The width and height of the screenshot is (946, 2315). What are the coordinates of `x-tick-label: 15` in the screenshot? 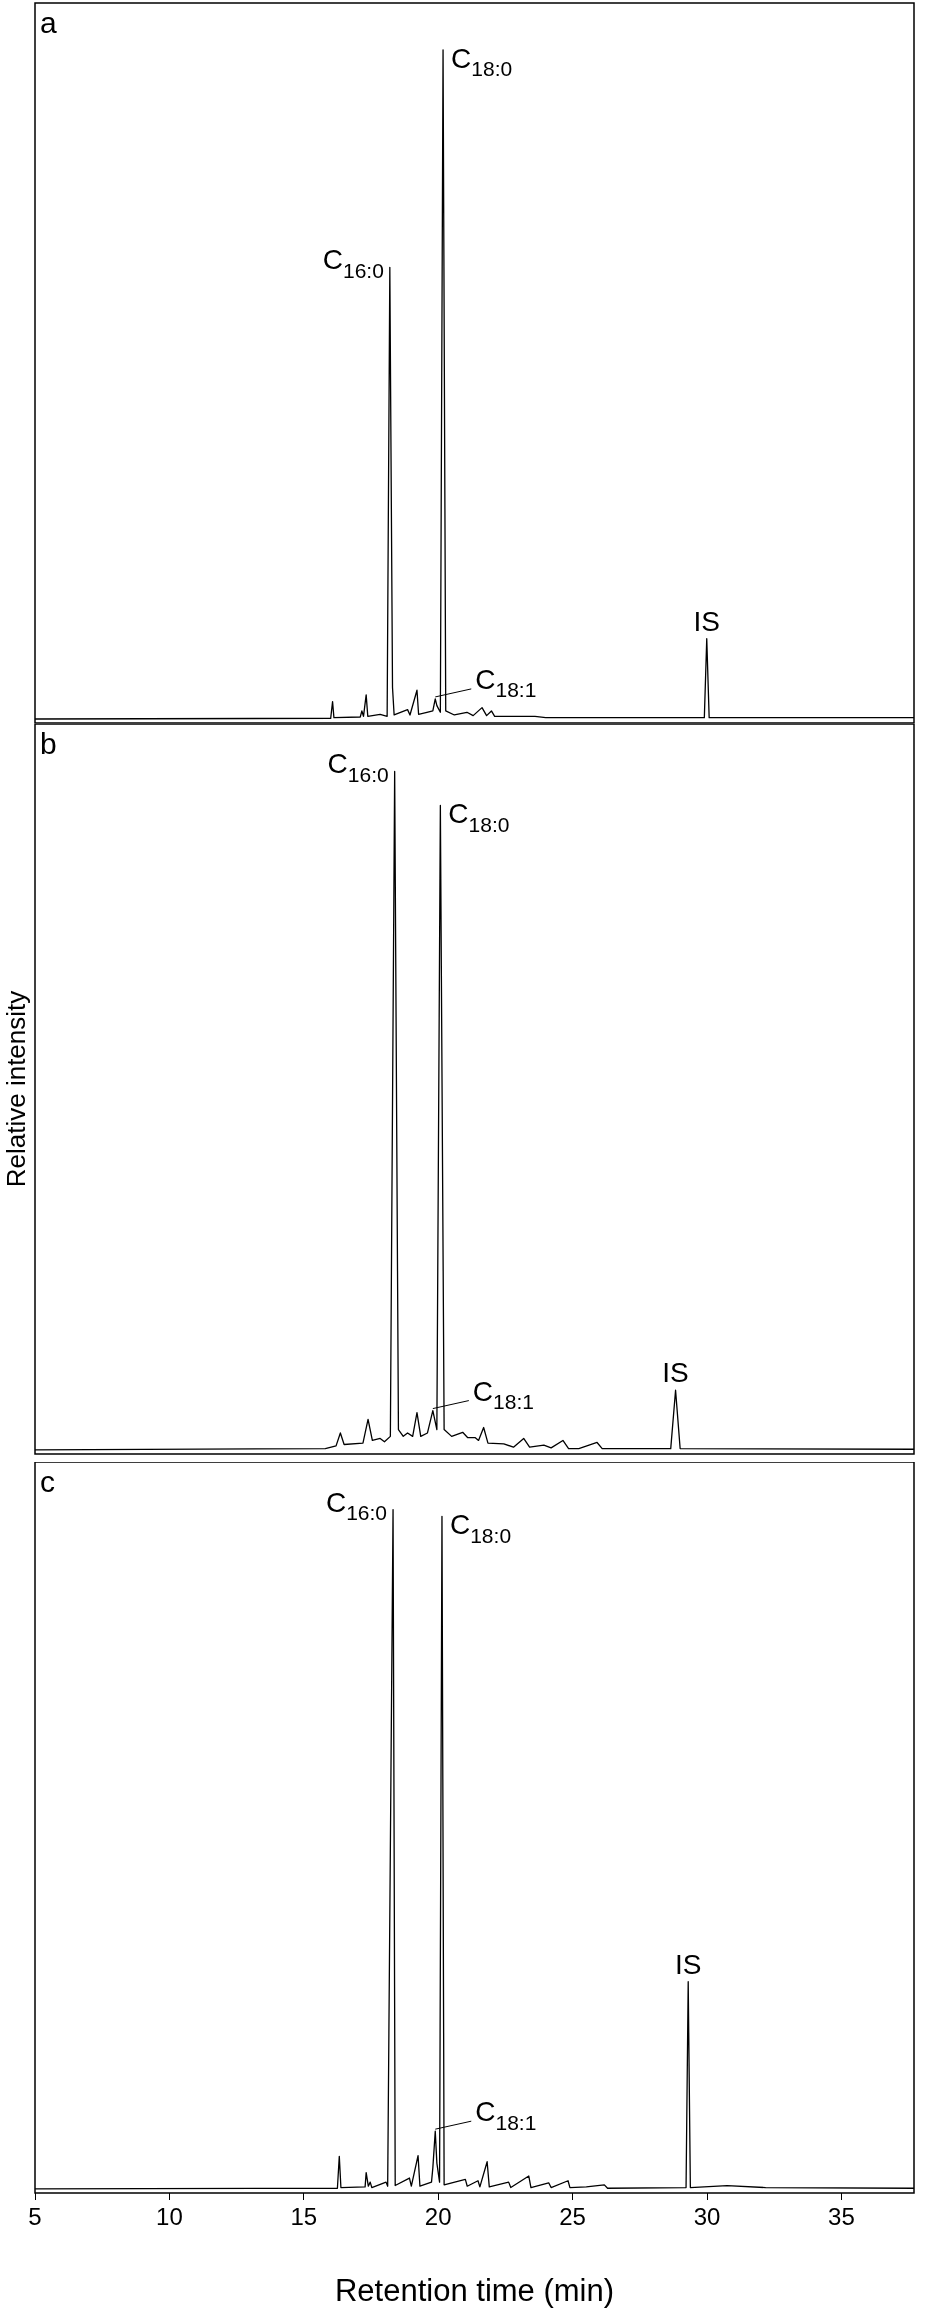 It's located at (304, 2217).